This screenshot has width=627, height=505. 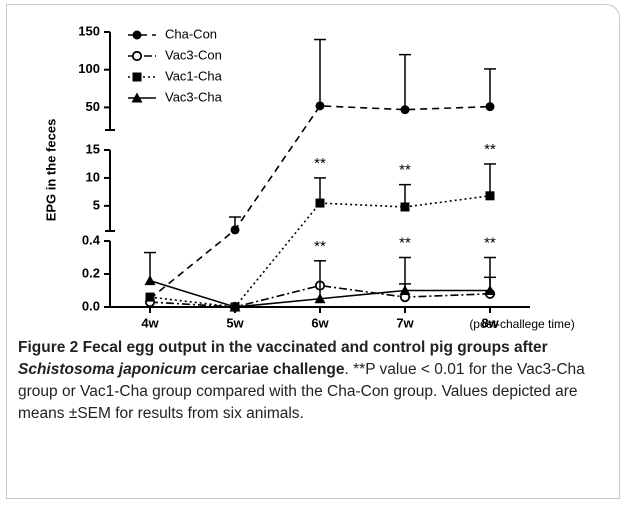 What do you see at coordinates (150, 322) in the screenshot?
I see `x-tick-label: 4w` at bounding box center [150, 322].